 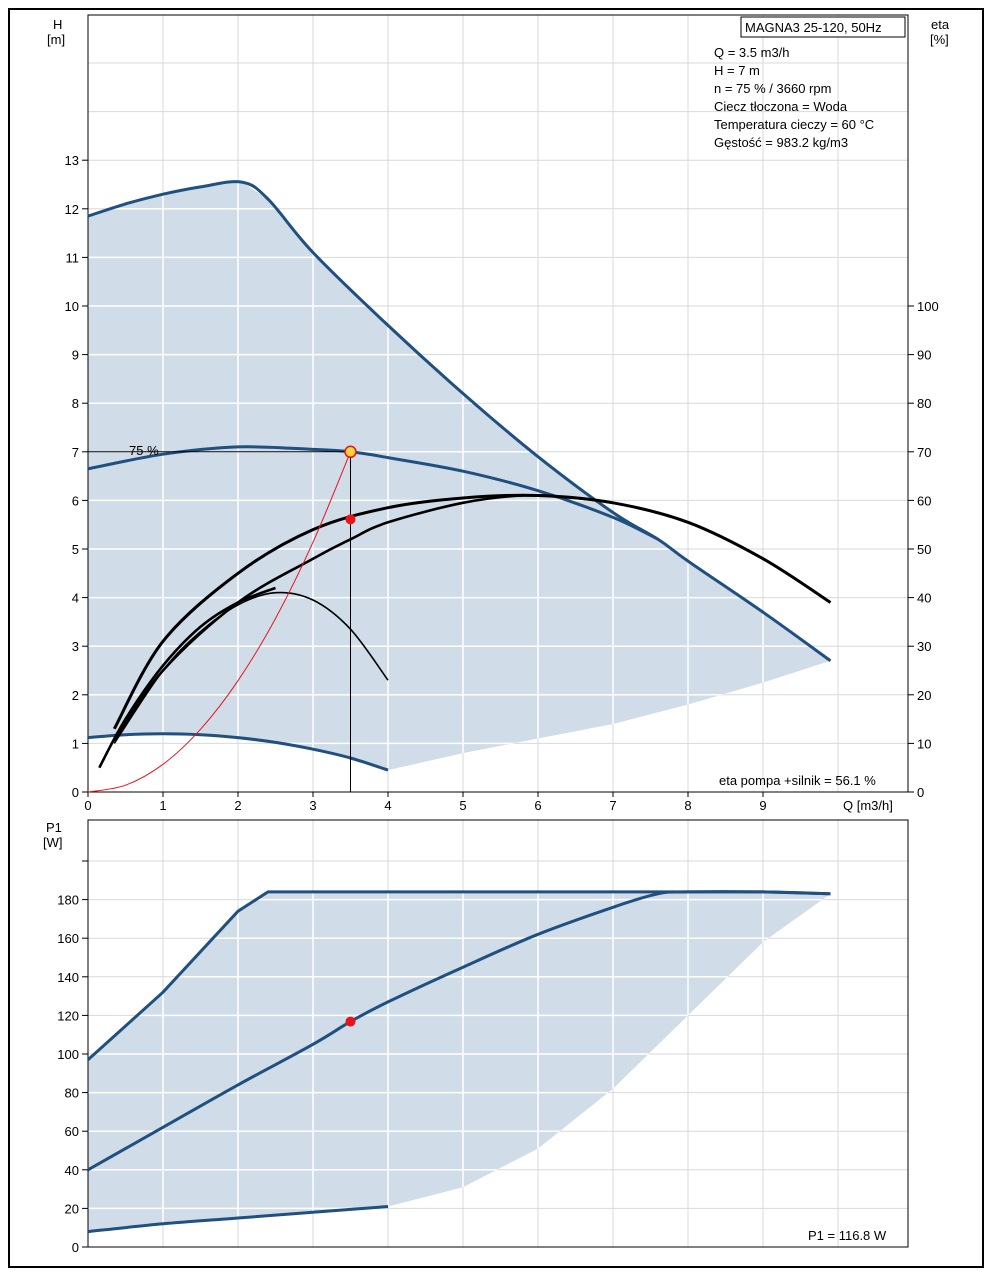 I want to click on eta-y-axis-unit: [%], so click(x=939, y=39).